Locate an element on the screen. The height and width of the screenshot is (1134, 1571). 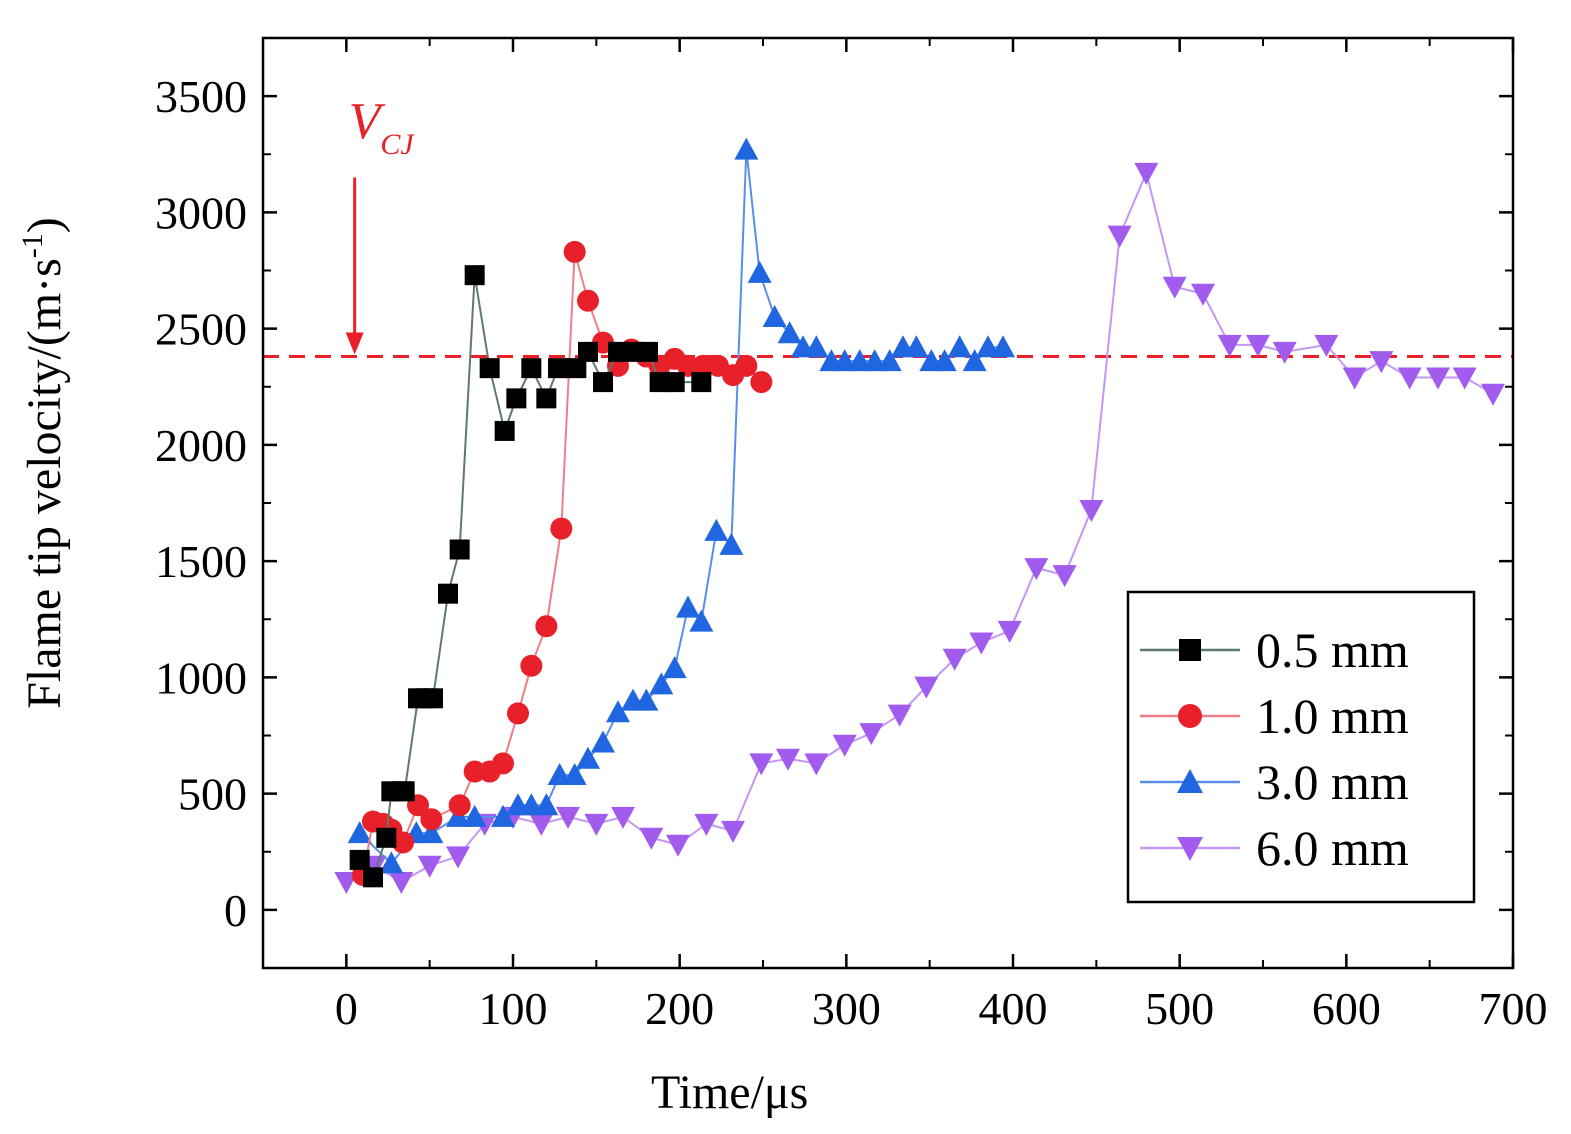
y-axis-title-close: ) is located at coordinates (44, 225).